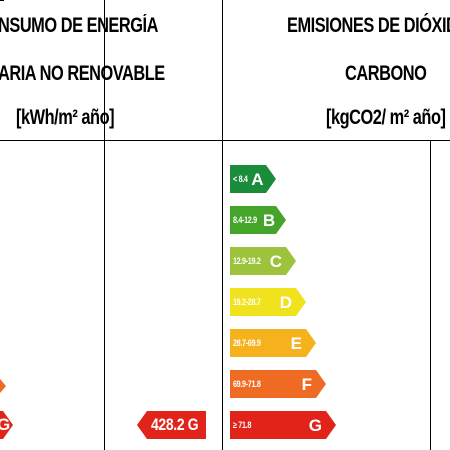 The width and height of the screenshot is (450, 450). What do you see at coordinates (247, 261) in the screenshot?
I see `rating-range-label: 12.9-19.2` at bounding box center [247, 261].